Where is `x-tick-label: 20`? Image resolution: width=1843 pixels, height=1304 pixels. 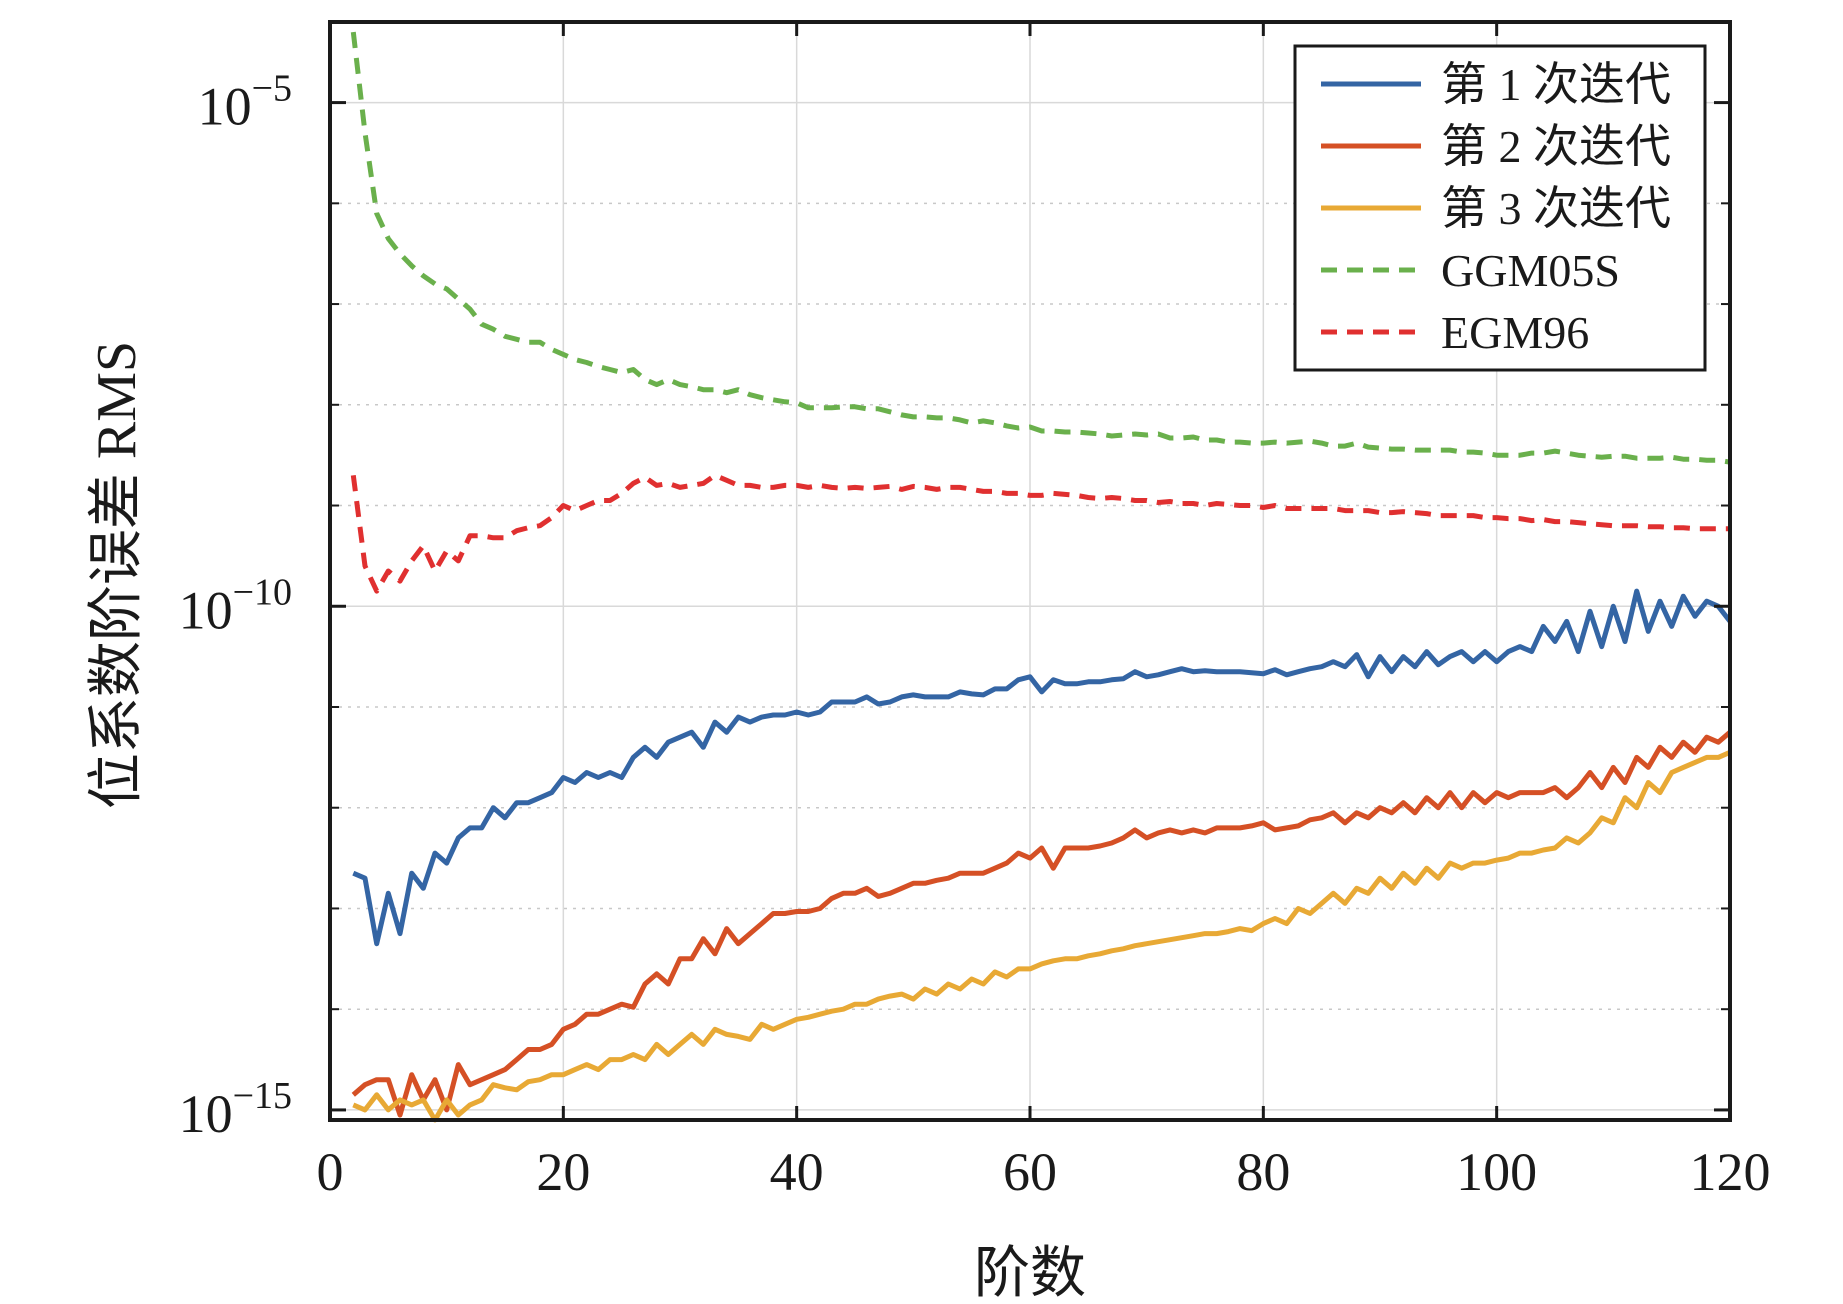
x-tick-label: 20 is located at coordinates (563, 1172).